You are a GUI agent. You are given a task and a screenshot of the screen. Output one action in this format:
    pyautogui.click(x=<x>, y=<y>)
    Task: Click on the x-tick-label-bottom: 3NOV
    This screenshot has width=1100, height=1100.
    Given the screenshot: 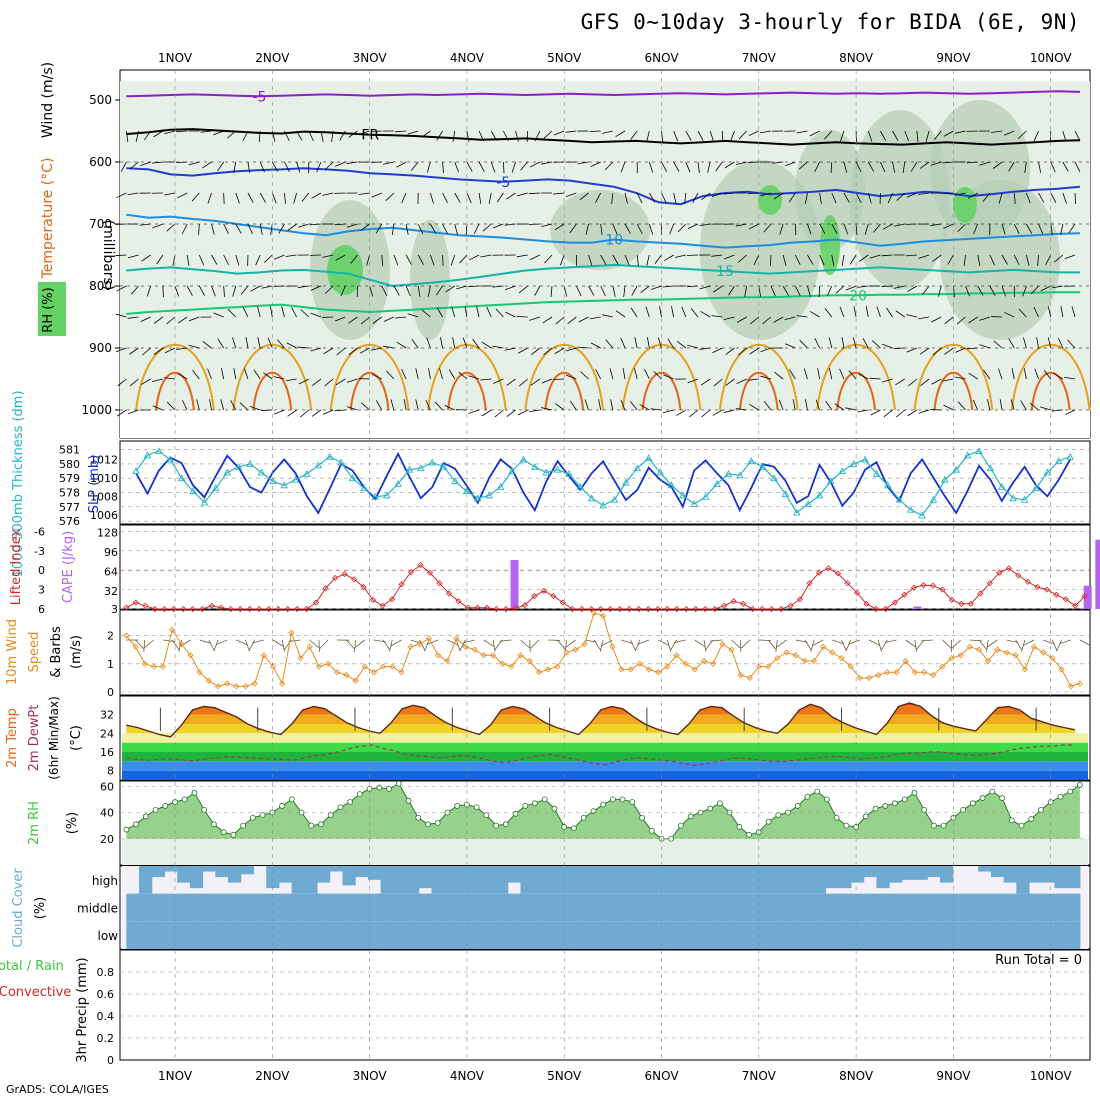 What is the action you would take?
    pyautogui.click(x=370, y=1076)
    